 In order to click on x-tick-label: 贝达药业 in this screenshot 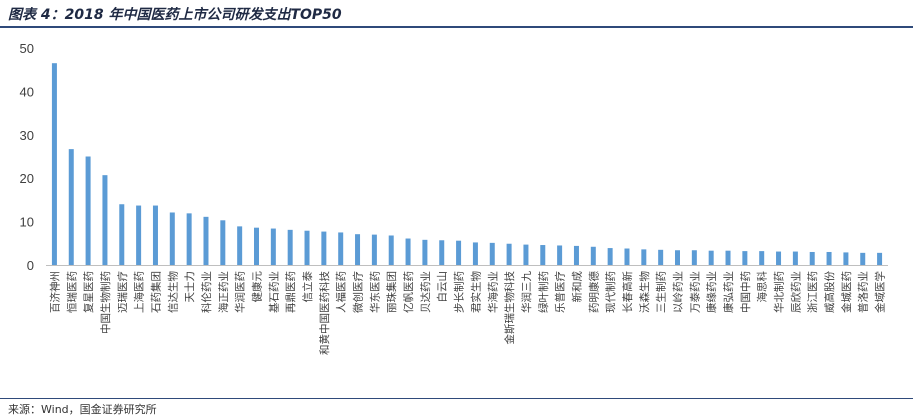, I will do `click(426, 292)`.